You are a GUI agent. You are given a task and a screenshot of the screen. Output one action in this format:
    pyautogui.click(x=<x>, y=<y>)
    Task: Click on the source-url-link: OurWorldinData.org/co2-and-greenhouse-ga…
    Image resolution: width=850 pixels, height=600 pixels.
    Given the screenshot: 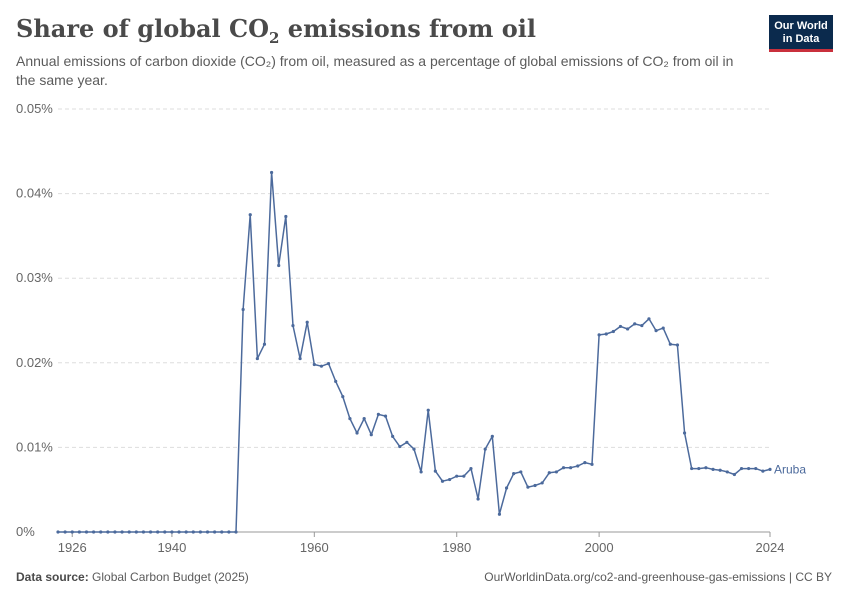 What is the action you would take?
    pyautogui.click(x=658, y=577)
    